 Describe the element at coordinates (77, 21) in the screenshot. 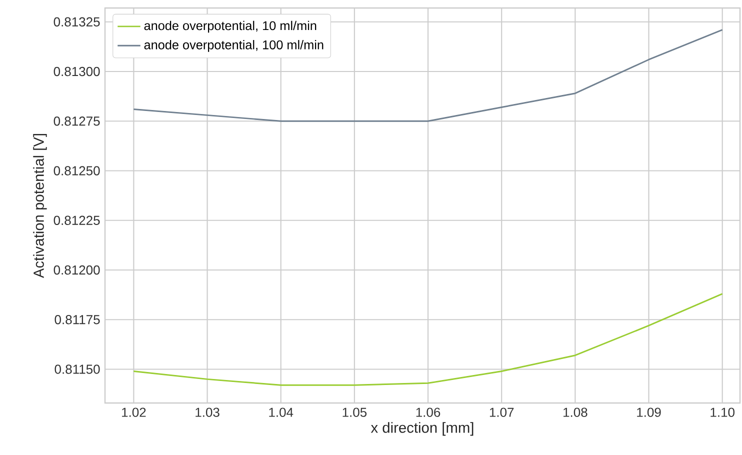

I see `y-tick-label: 0.81325` at that location.